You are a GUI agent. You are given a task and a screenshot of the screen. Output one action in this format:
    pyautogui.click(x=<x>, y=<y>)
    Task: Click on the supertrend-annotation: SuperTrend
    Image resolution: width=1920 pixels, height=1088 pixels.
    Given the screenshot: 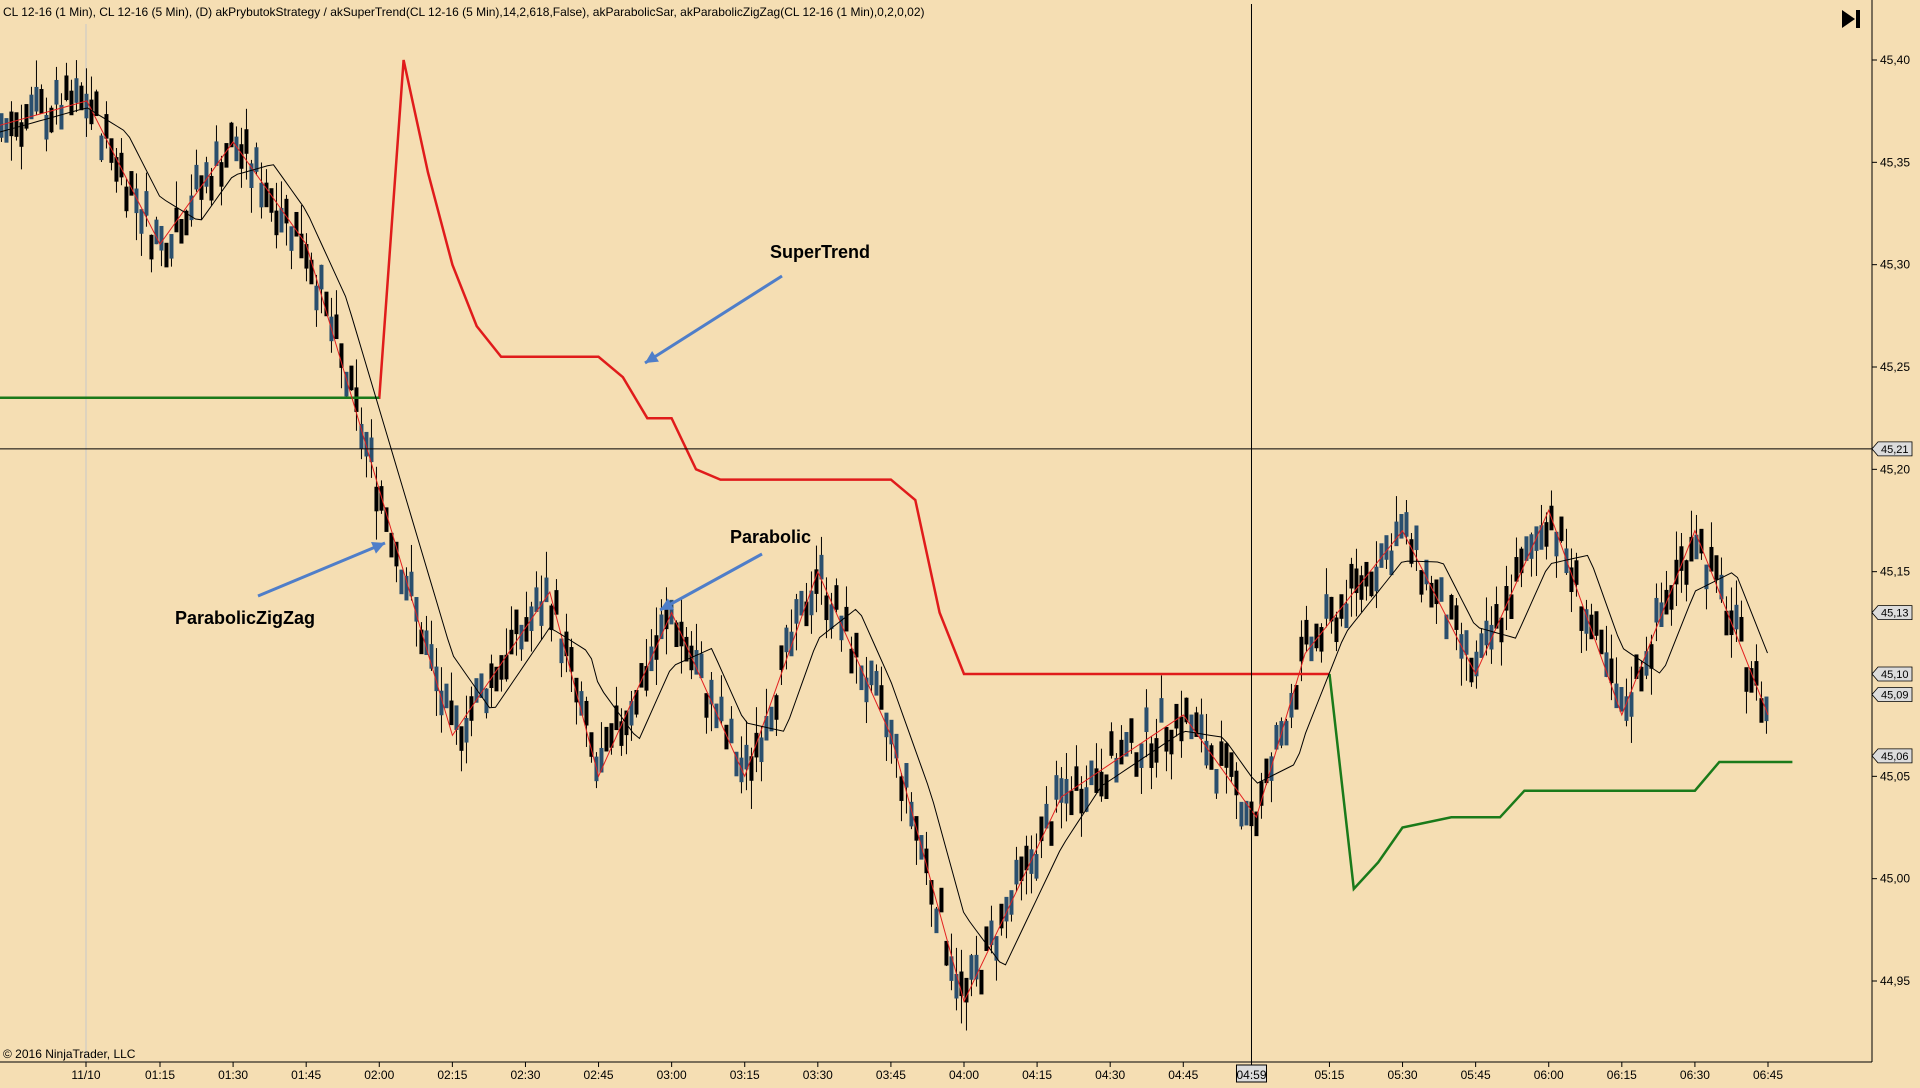 What is the action you would take?
    pyautogui.click(x=820, y=252)
    